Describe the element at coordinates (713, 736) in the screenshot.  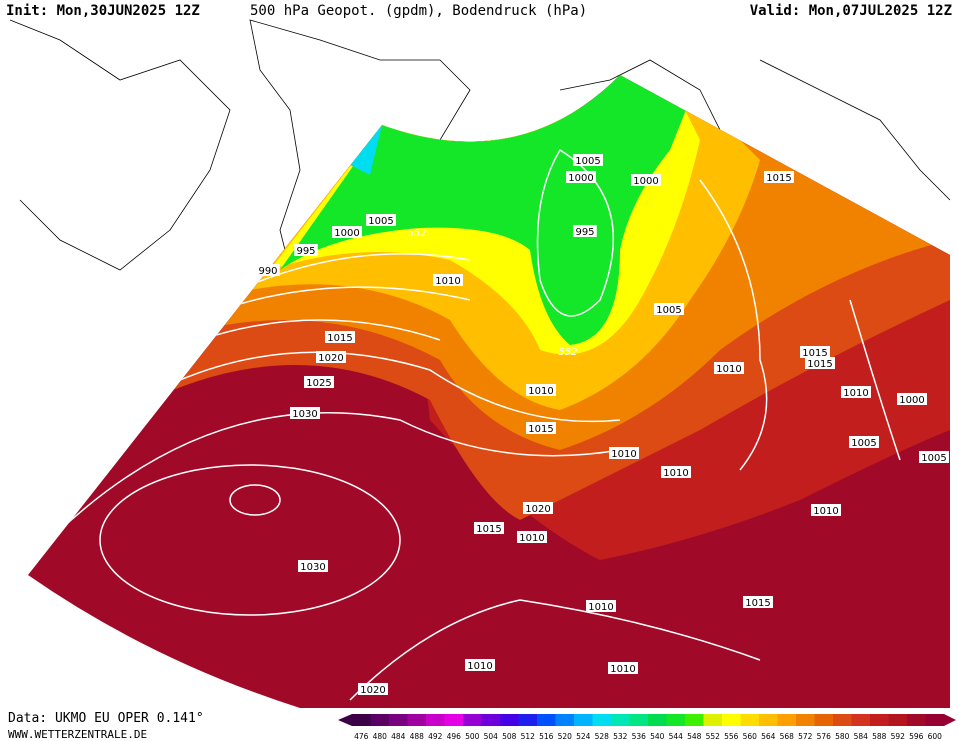
I see `colorbar-label: 552` at that location.